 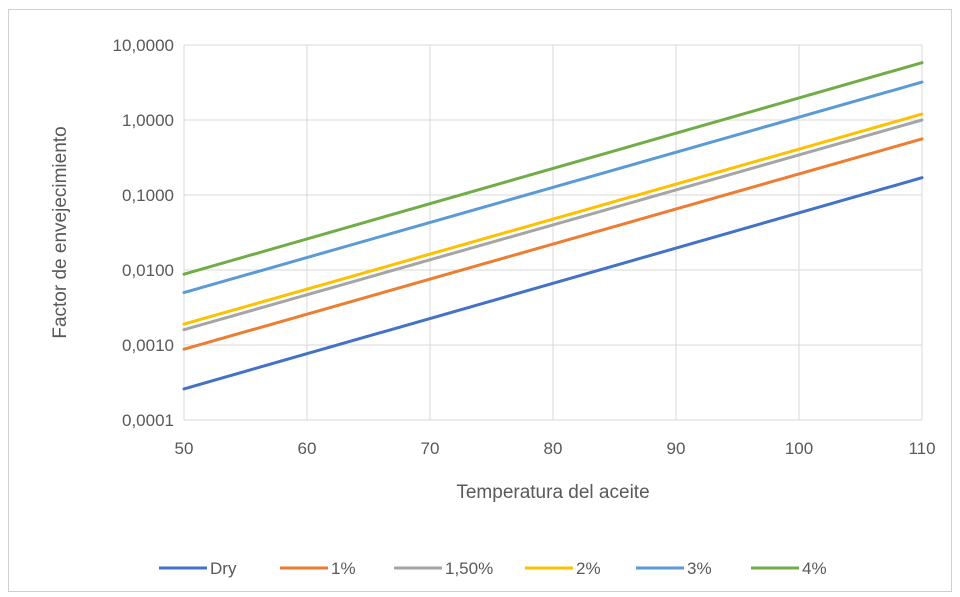 What do you see at coordinates (223, 568) in the screenshot?
I see `legend-label: Dry` at bounding box center [223, 568].